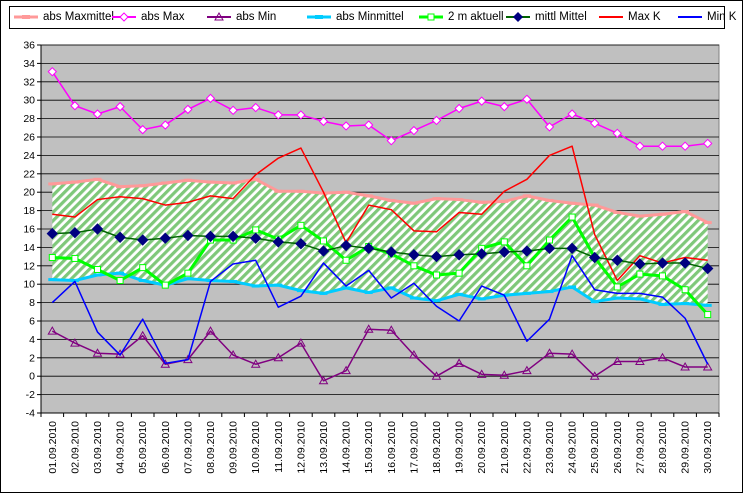 This screenshot has width=743, height=493. I want to click on y-tick-label: 14, so click(29, 248).